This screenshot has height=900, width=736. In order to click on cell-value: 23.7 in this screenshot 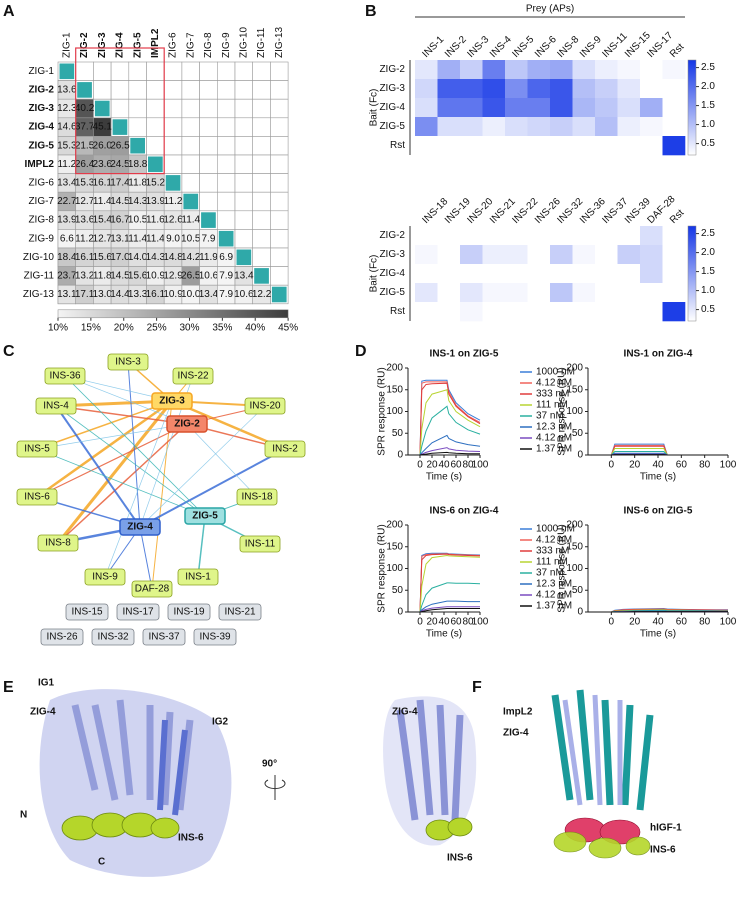, I will do `click(67, 276)`.